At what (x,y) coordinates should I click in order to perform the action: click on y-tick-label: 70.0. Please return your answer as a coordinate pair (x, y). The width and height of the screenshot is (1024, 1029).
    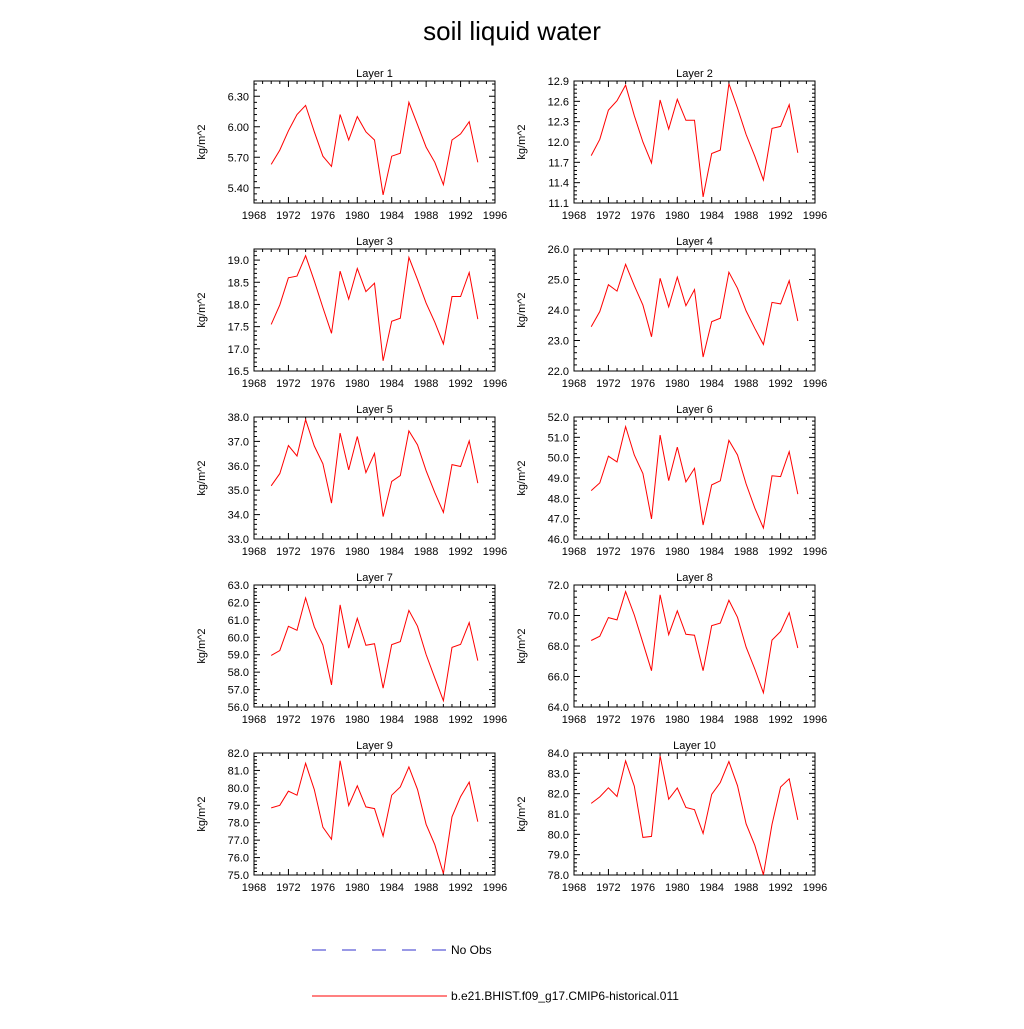
    Looking at the image, I should click on (558, 617).